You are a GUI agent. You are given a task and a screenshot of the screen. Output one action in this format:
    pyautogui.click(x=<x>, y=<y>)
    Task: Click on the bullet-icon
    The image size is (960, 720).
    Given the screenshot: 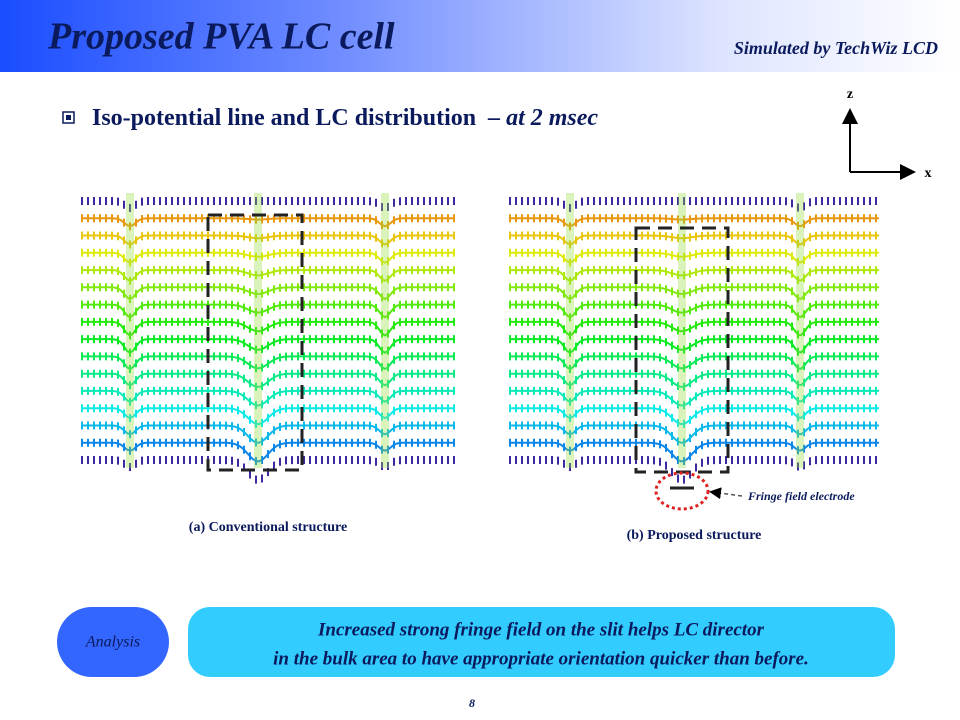 What is the action you would take?
    pyautogui.click(x=68, y=117)
    